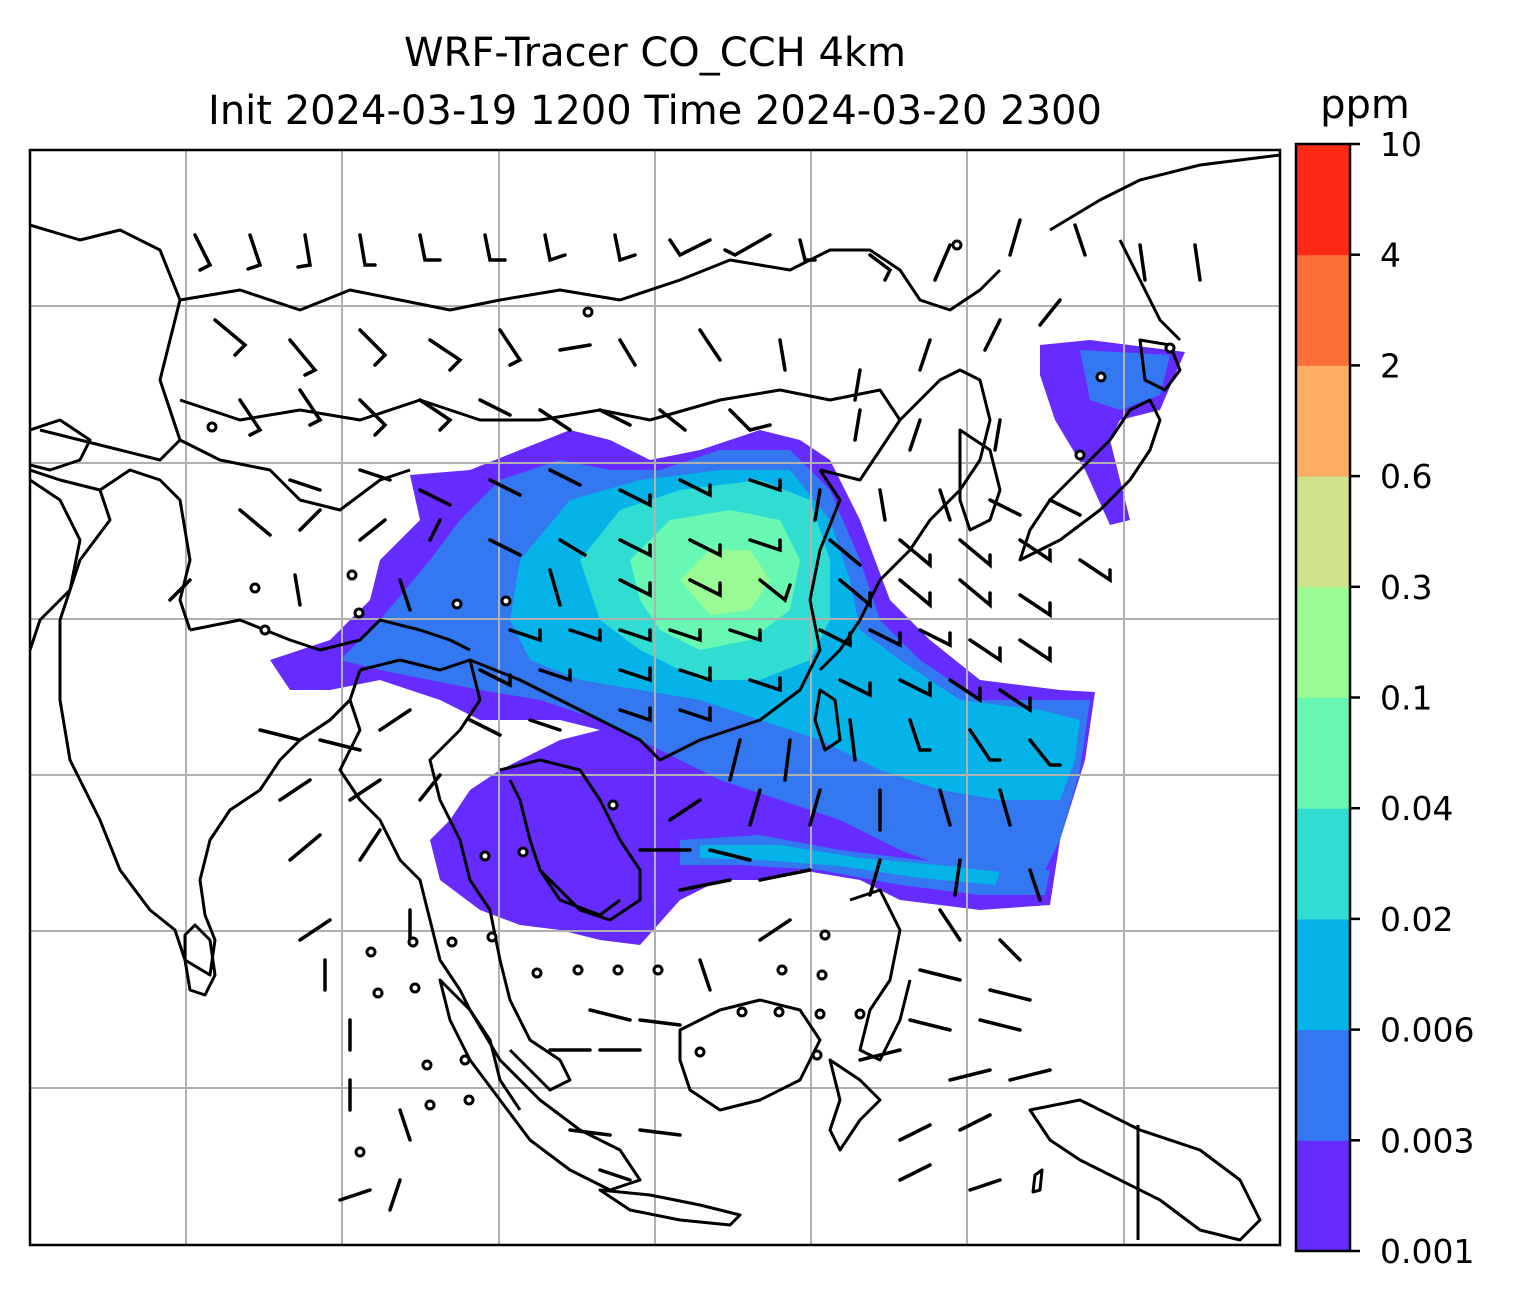  I want to click on coastline-gulf-thailand, so click(579, 893).